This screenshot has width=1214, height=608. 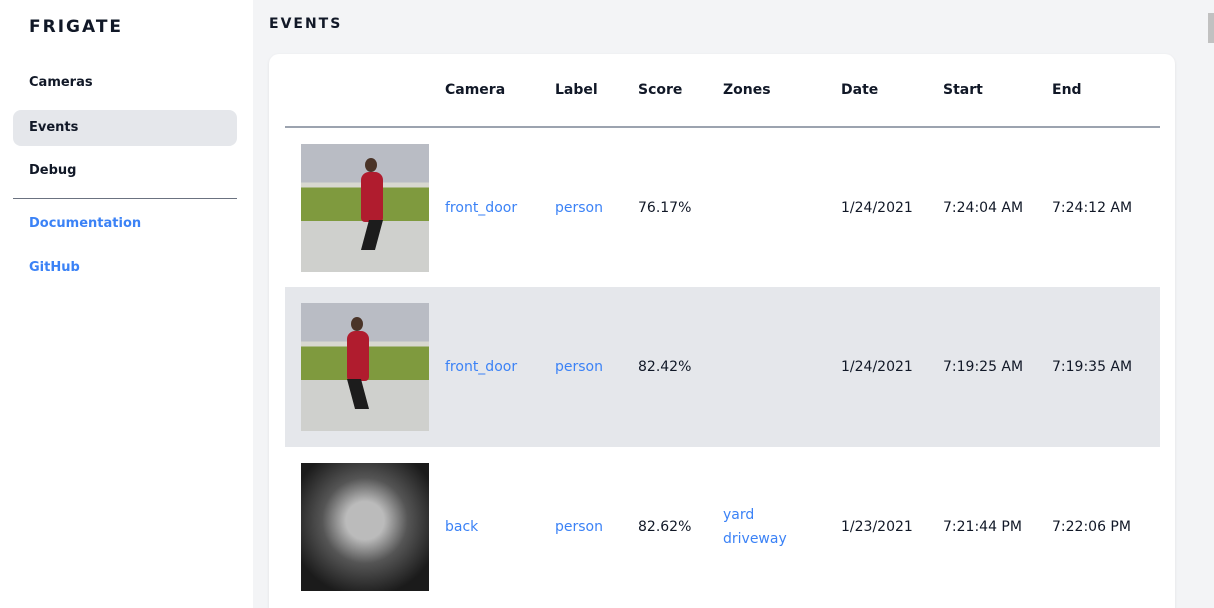 I want to click on page-title: EVENTS, so click(x=306, y=24).